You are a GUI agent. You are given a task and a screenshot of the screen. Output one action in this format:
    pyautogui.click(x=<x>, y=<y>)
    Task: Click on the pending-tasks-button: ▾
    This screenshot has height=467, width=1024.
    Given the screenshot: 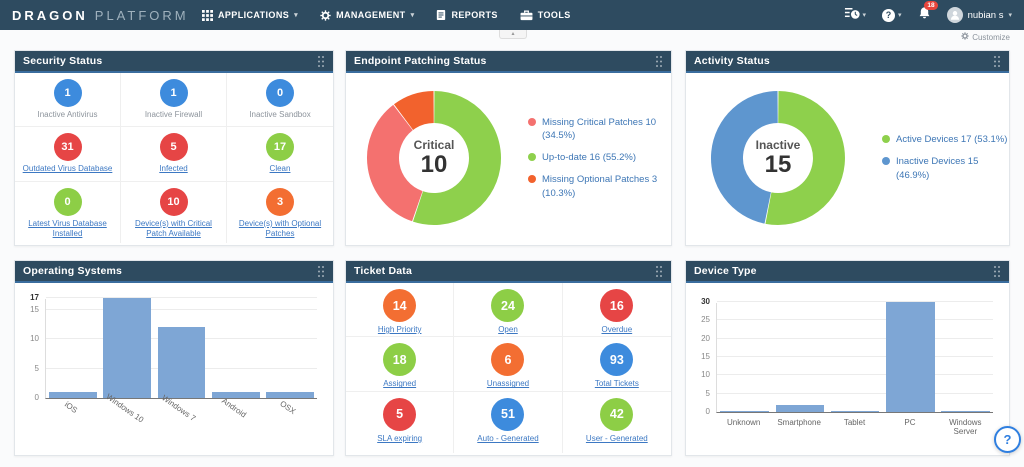 What is the action you would take?
    pyautogui.click(x=855, y=15)
    